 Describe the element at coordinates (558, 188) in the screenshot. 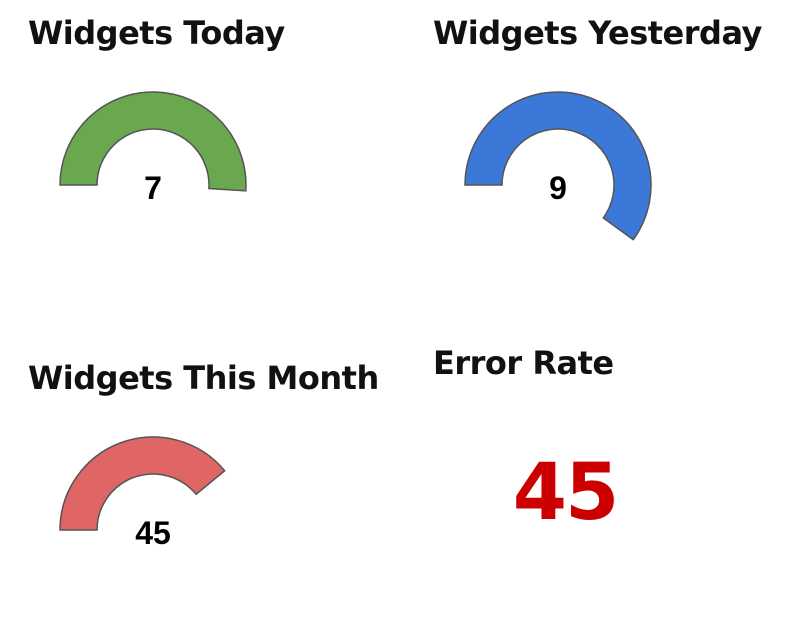

I see `widgets-yesterday-value: 9` at that location.